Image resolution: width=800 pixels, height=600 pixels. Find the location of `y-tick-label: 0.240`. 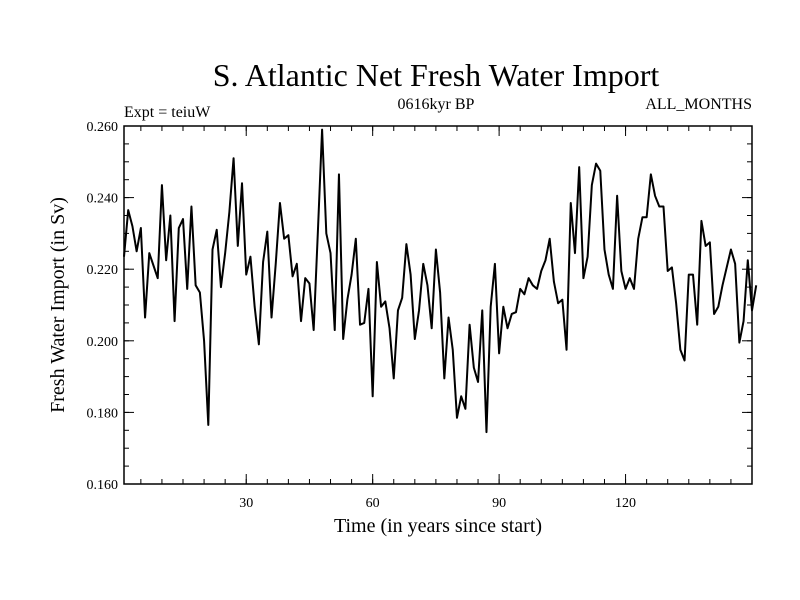

y-tick-label: 0.240 is located at coordinates (103, 199).